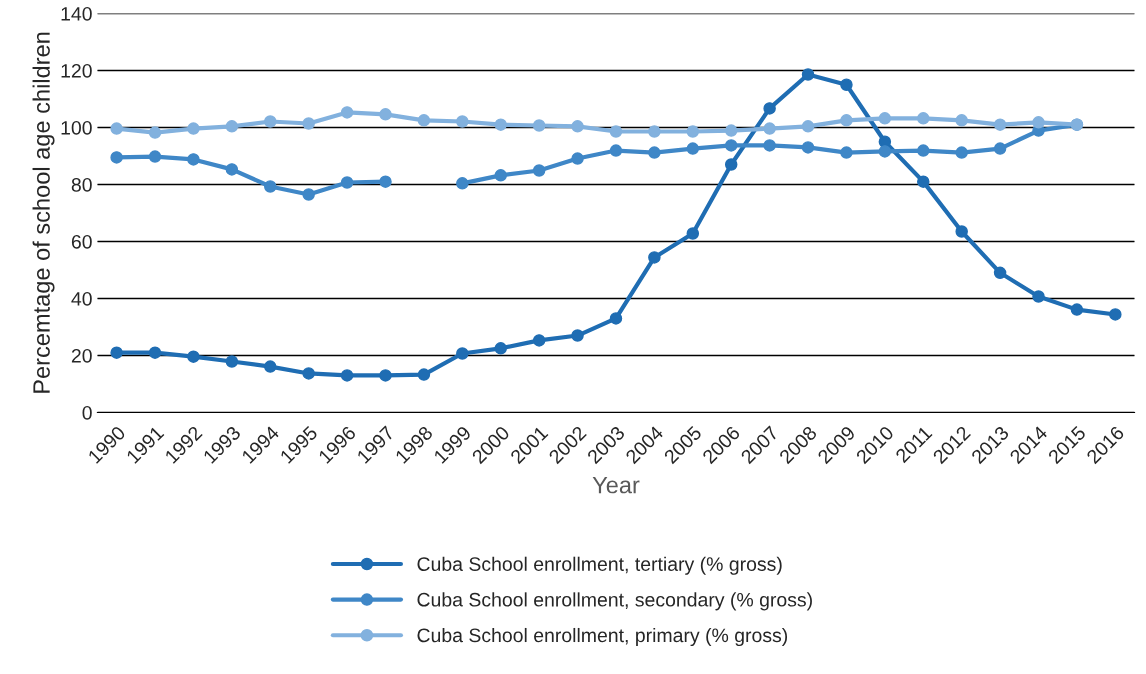  What do you see at coordinates (87, 412) in the screenshot?
I see `y-tick-label: 0` at bounding box center [87, 412].